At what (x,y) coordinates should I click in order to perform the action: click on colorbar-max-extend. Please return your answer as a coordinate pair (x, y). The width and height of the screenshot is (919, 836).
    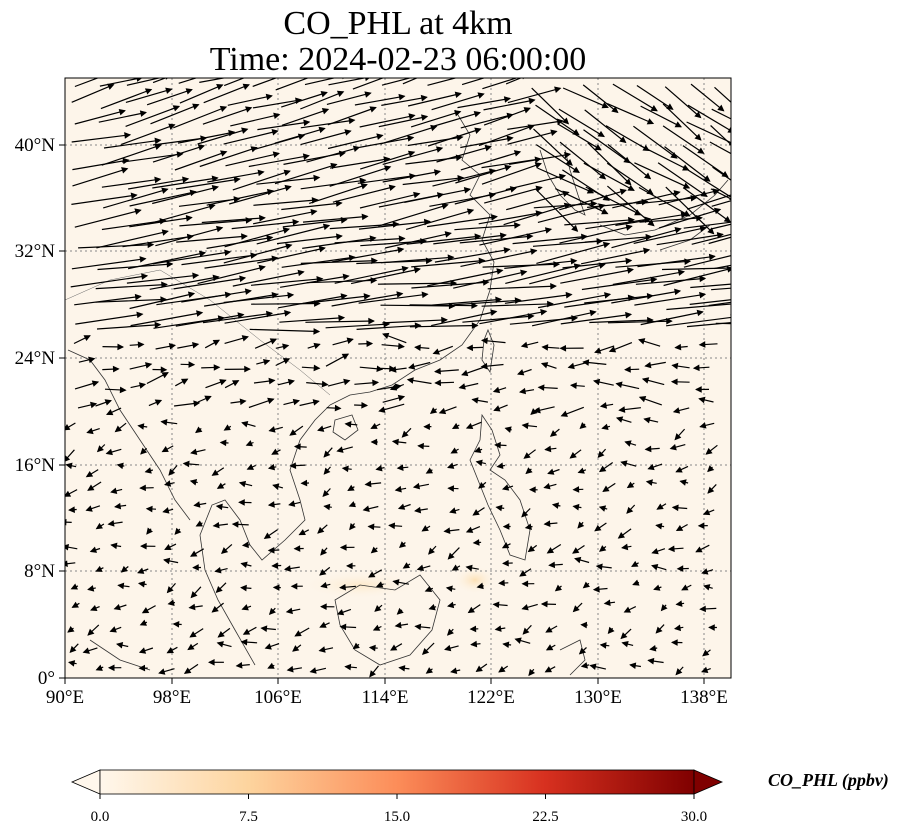
    Looking at the image, I should click on (708, 782).